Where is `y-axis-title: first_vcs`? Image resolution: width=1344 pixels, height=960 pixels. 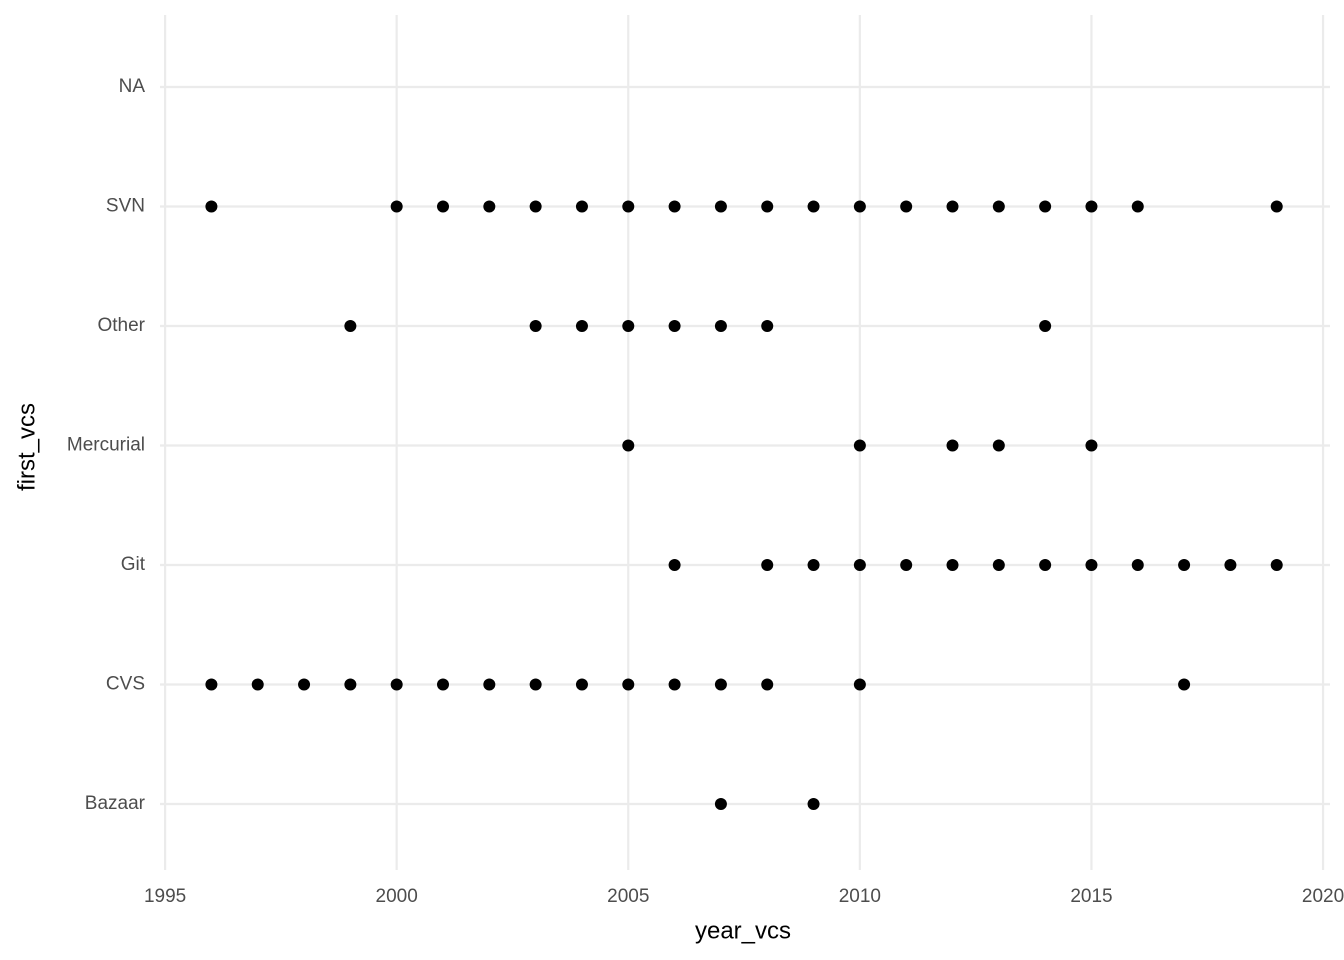 y-axis-title: first_vcs is located at coordinates (26, 447).